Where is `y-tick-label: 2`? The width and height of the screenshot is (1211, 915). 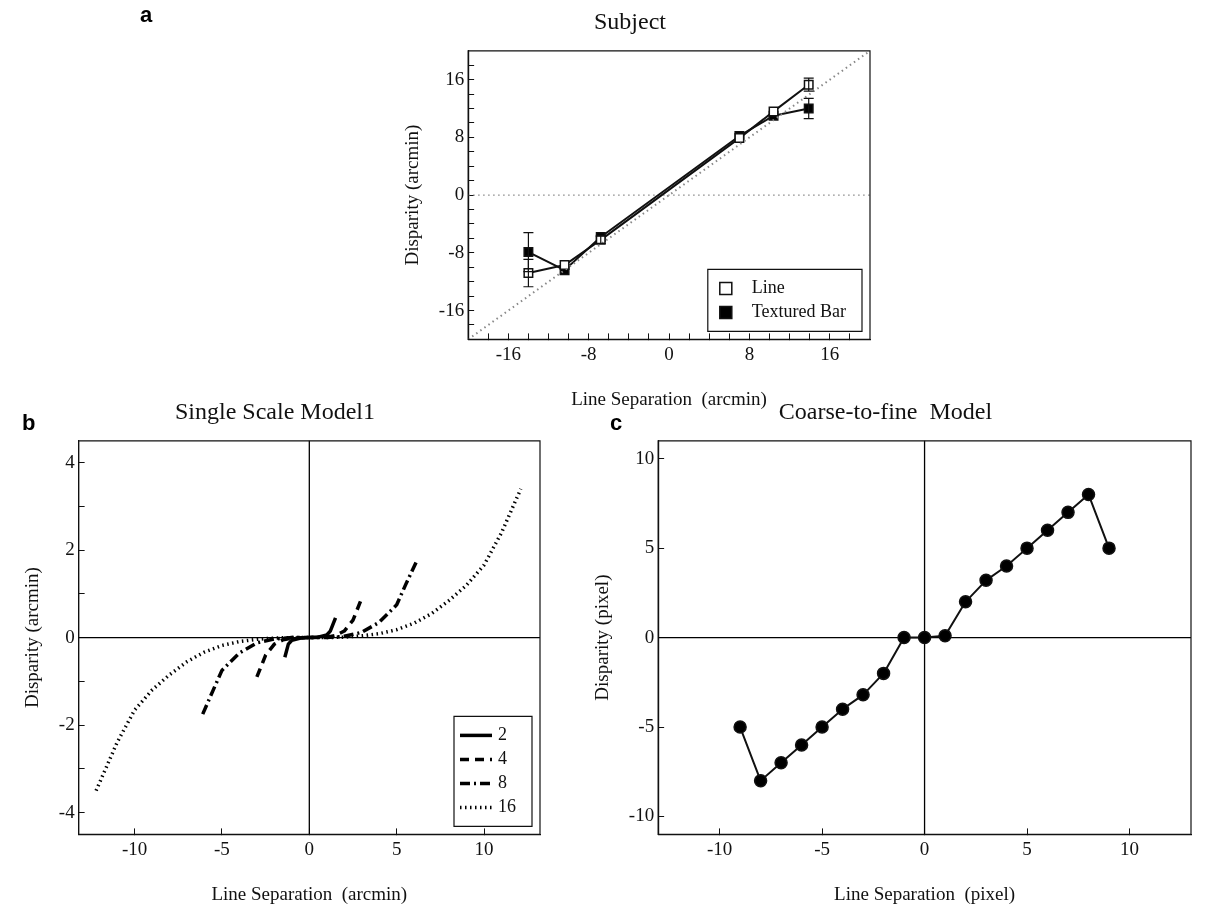
y-tick-label: 2 is located at coordinates (70, 549).